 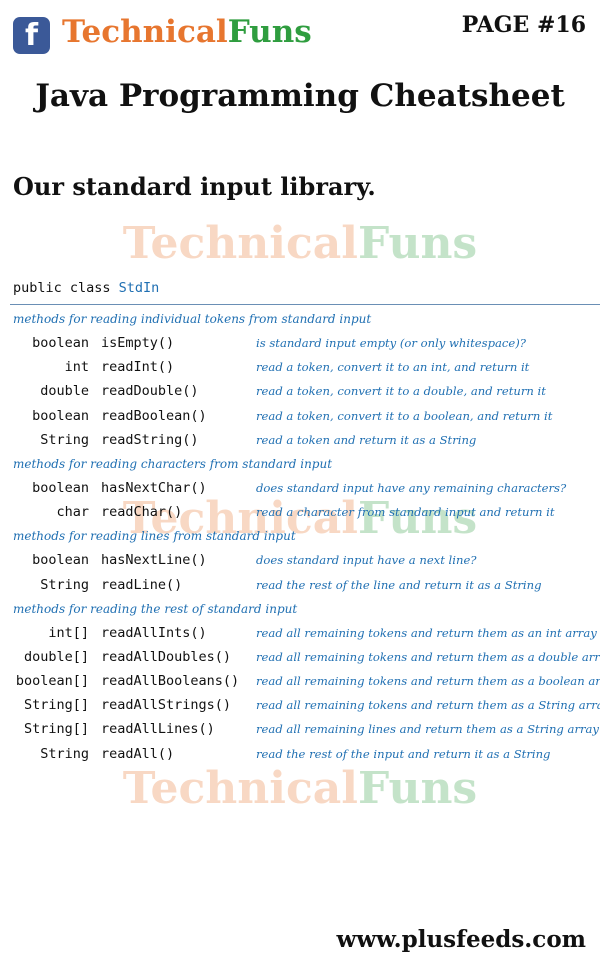 What do you see at coordinates (166, 705) in the screenshot?
I see `method-name: readAllStrings()` at bounding box center [166, 705].